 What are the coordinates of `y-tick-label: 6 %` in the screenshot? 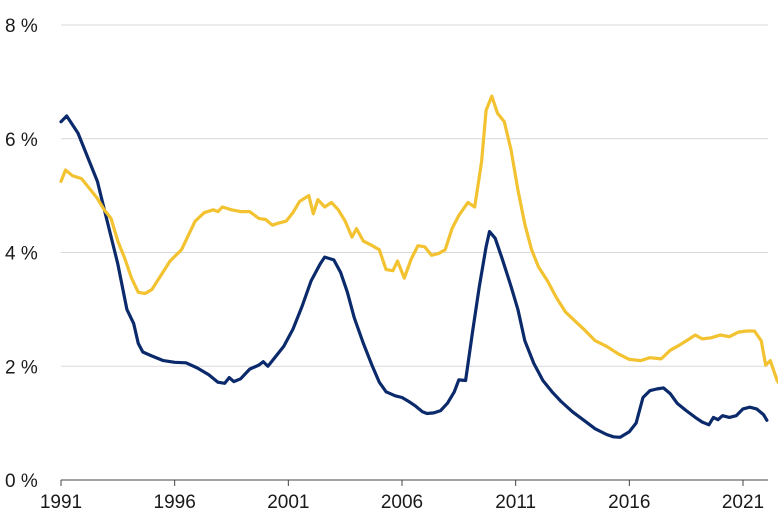 It's located at (21, 140).